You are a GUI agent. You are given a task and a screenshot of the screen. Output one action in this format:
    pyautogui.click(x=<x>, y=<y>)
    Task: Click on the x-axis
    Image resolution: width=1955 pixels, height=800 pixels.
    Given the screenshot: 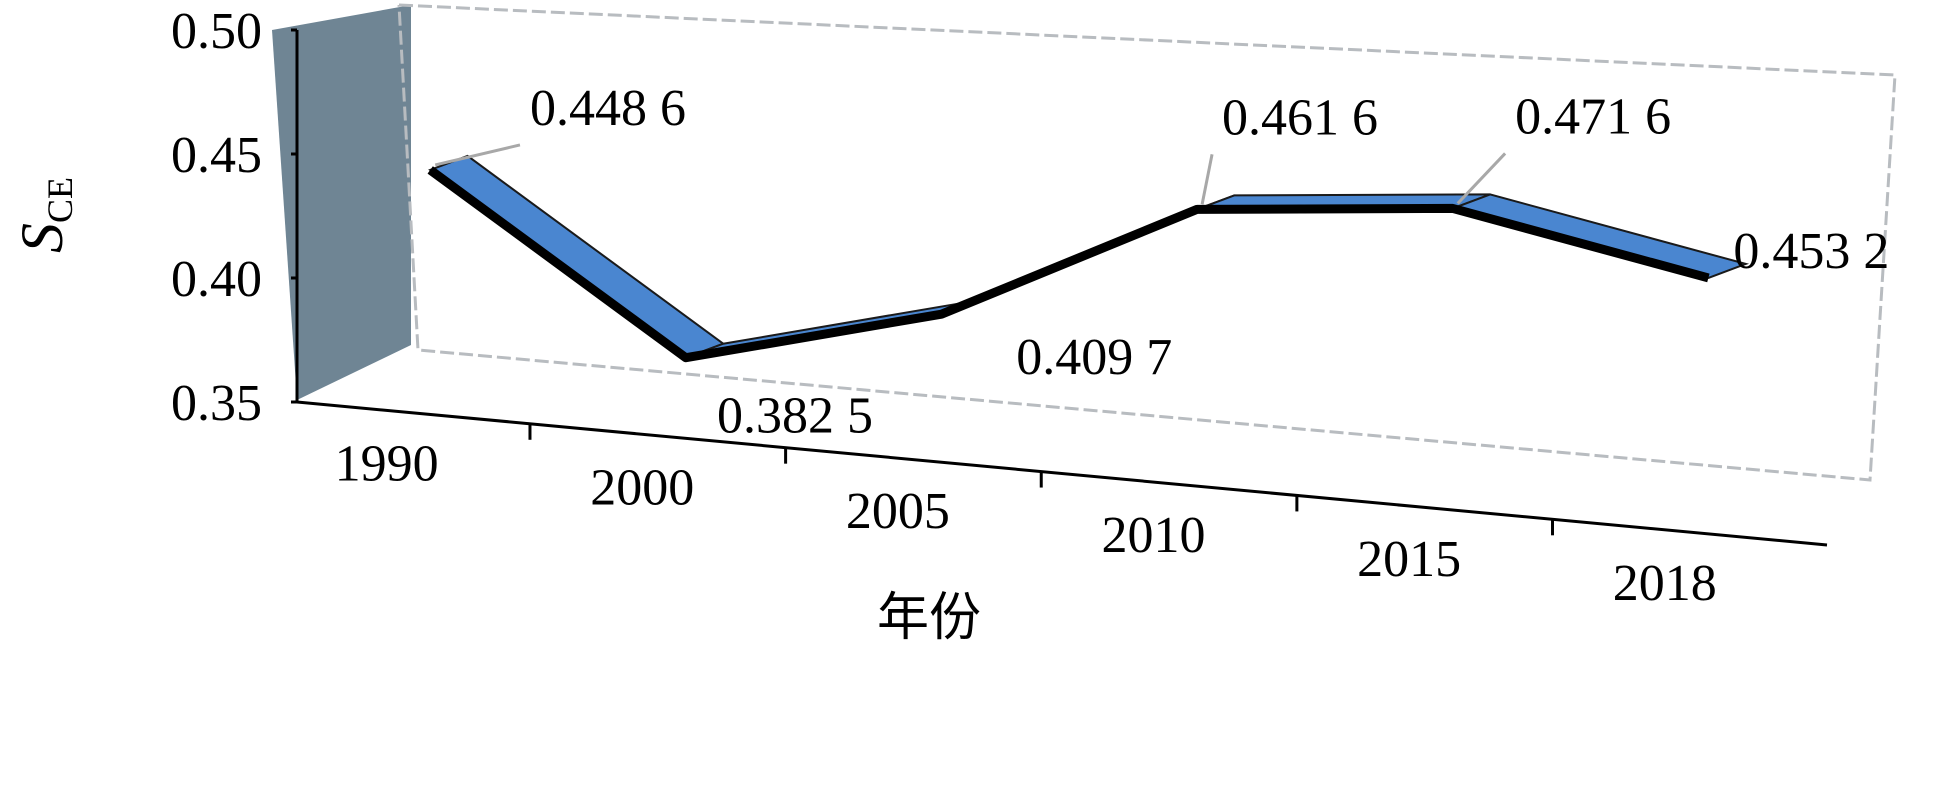 What is the action you would take?
    pyautogui.click(x=1062, y=473)
    